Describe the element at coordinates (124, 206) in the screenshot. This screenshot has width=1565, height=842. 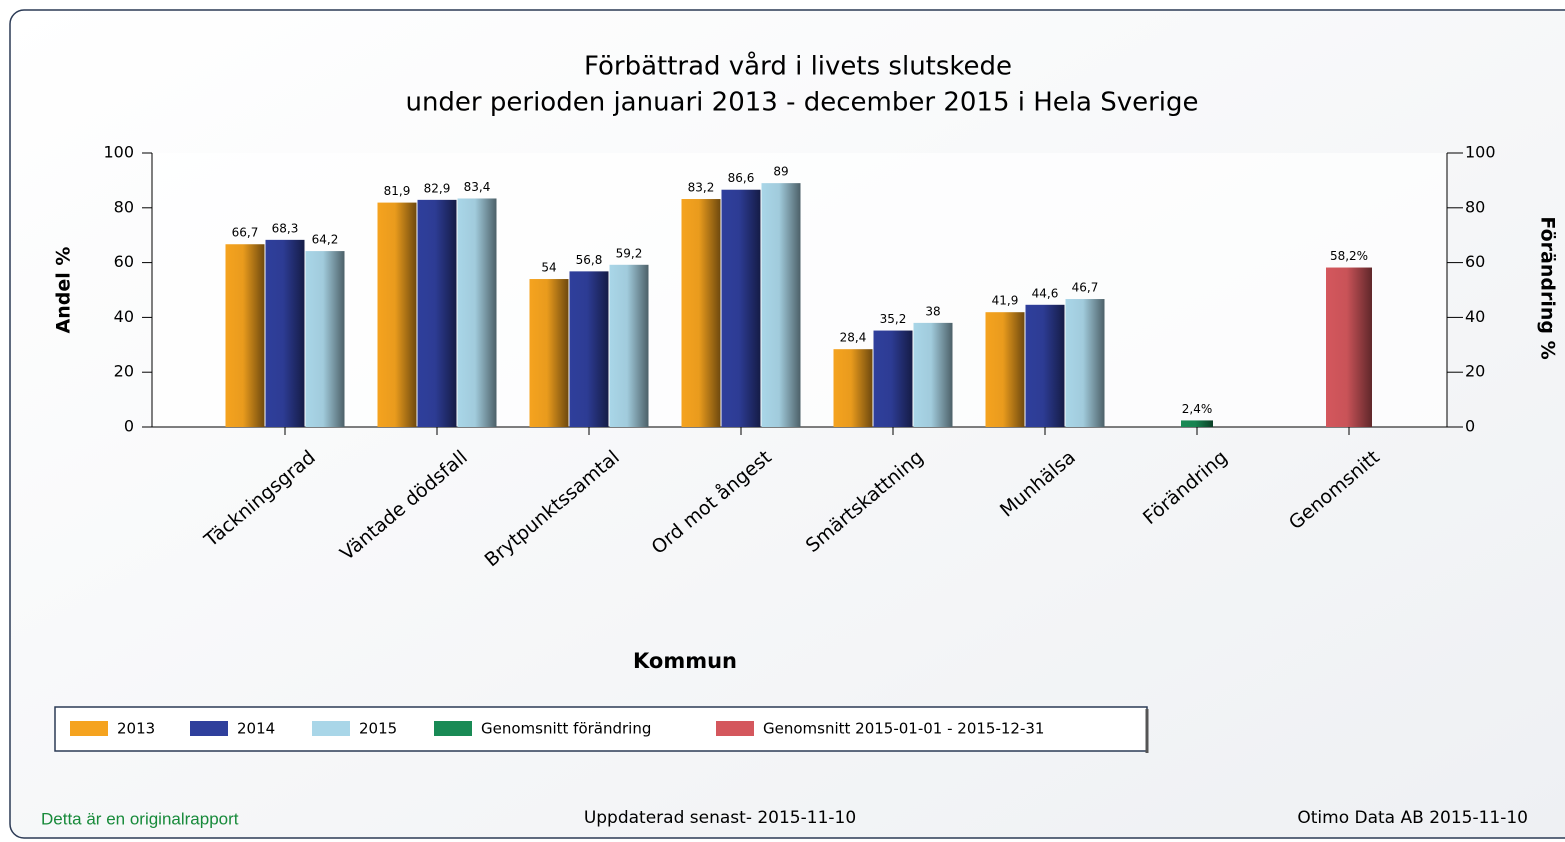
I see `y-tick-label: 80` at that location.